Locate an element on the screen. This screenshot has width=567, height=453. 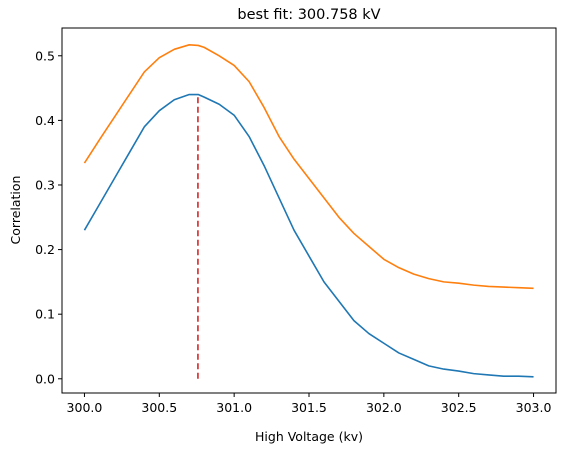
y-tick-label: 0.4 is located at coordinates (45, 120).